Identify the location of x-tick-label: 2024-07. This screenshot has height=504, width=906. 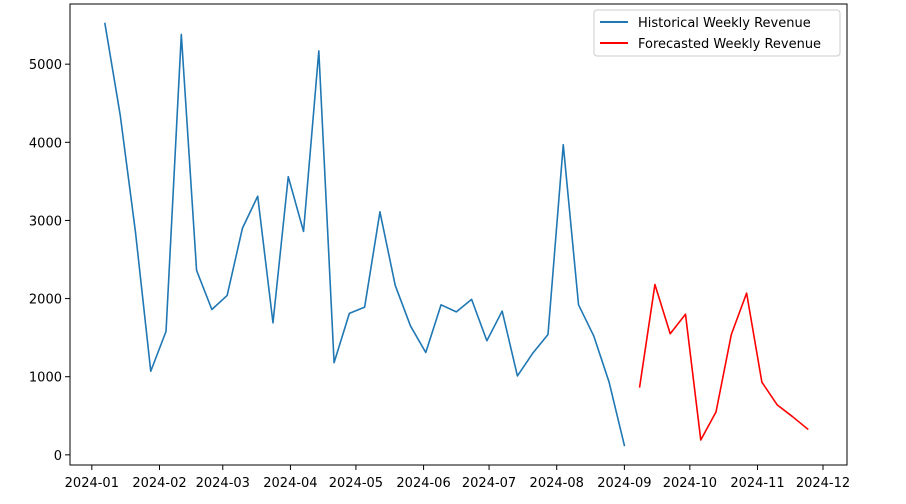
(489, 483).